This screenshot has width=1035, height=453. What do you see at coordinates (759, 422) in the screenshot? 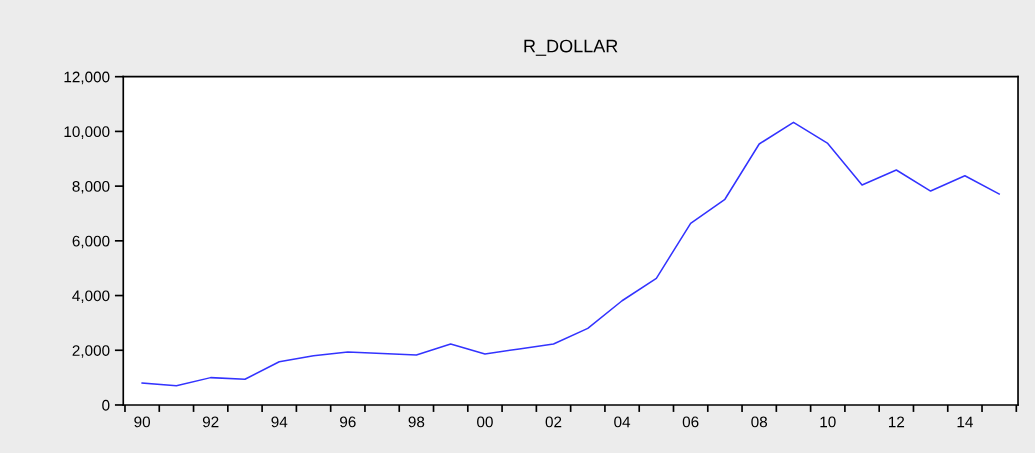
I see `x-tick-label: 08` at bounding box center [759, 422].